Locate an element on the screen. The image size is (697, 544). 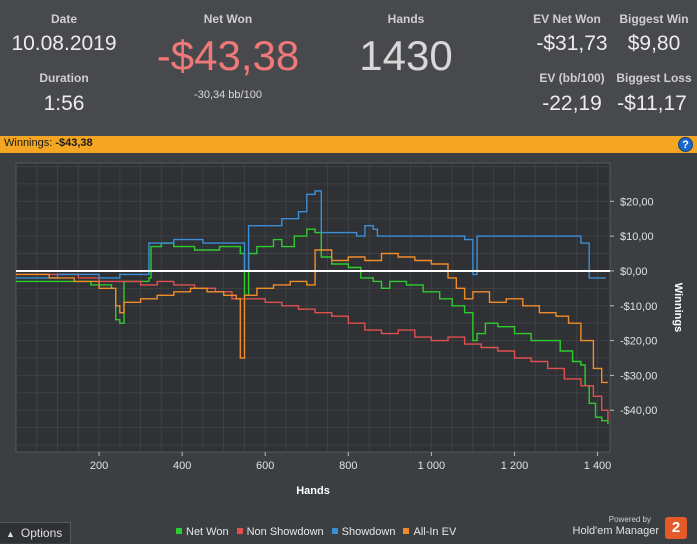
legend-item: Net Won is located at coordinates (202, 532).